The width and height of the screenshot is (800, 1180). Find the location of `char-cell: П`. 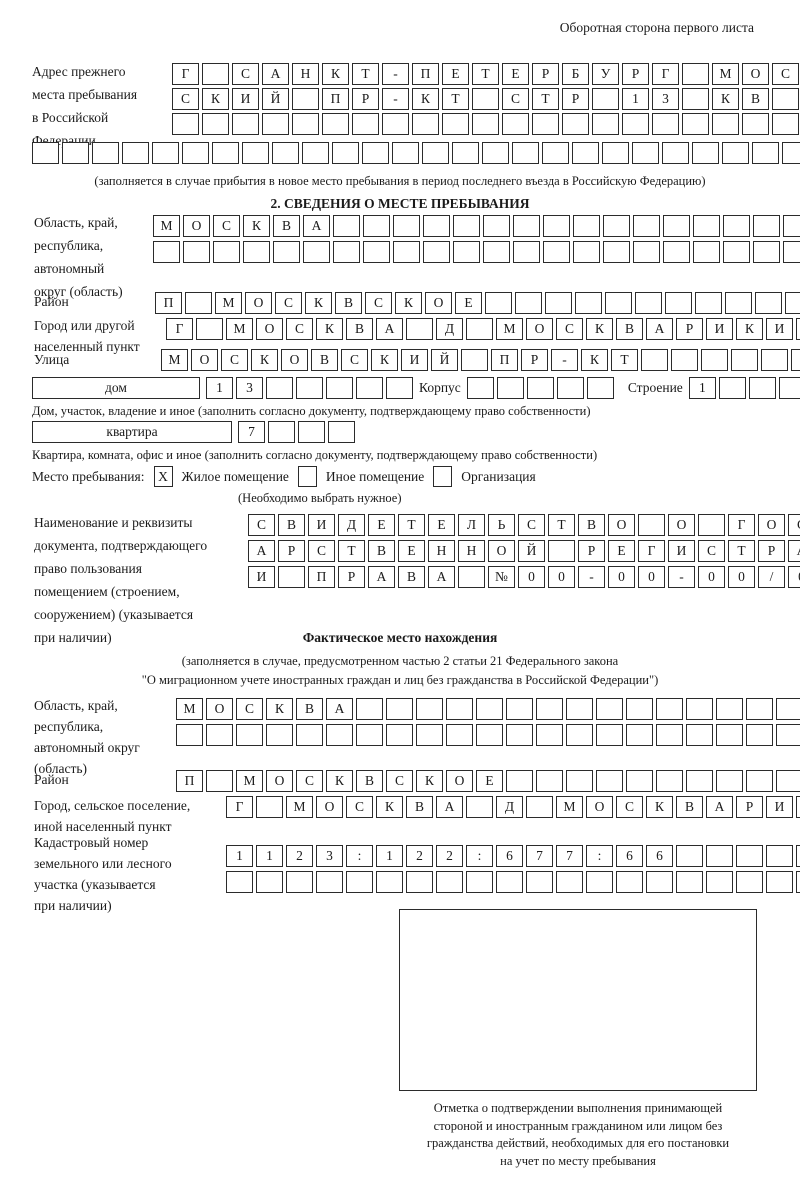

char-cell: П is located at coordinates (425, 74).